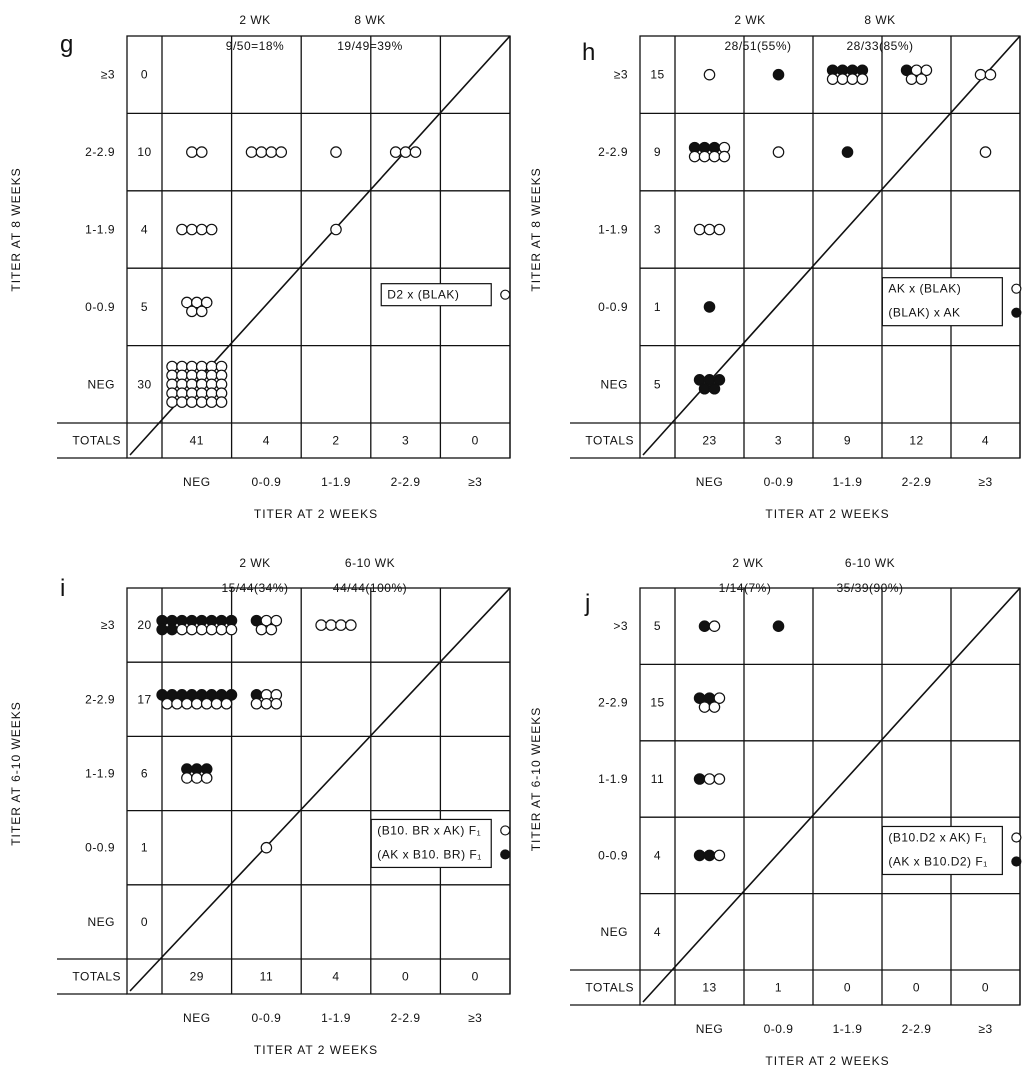 The image size is (1025, 1085). What do you see at coordinates (197, 1018) in the screenshot?
I see `x-tick-label: NEG` at bounding box center [197, 1018].